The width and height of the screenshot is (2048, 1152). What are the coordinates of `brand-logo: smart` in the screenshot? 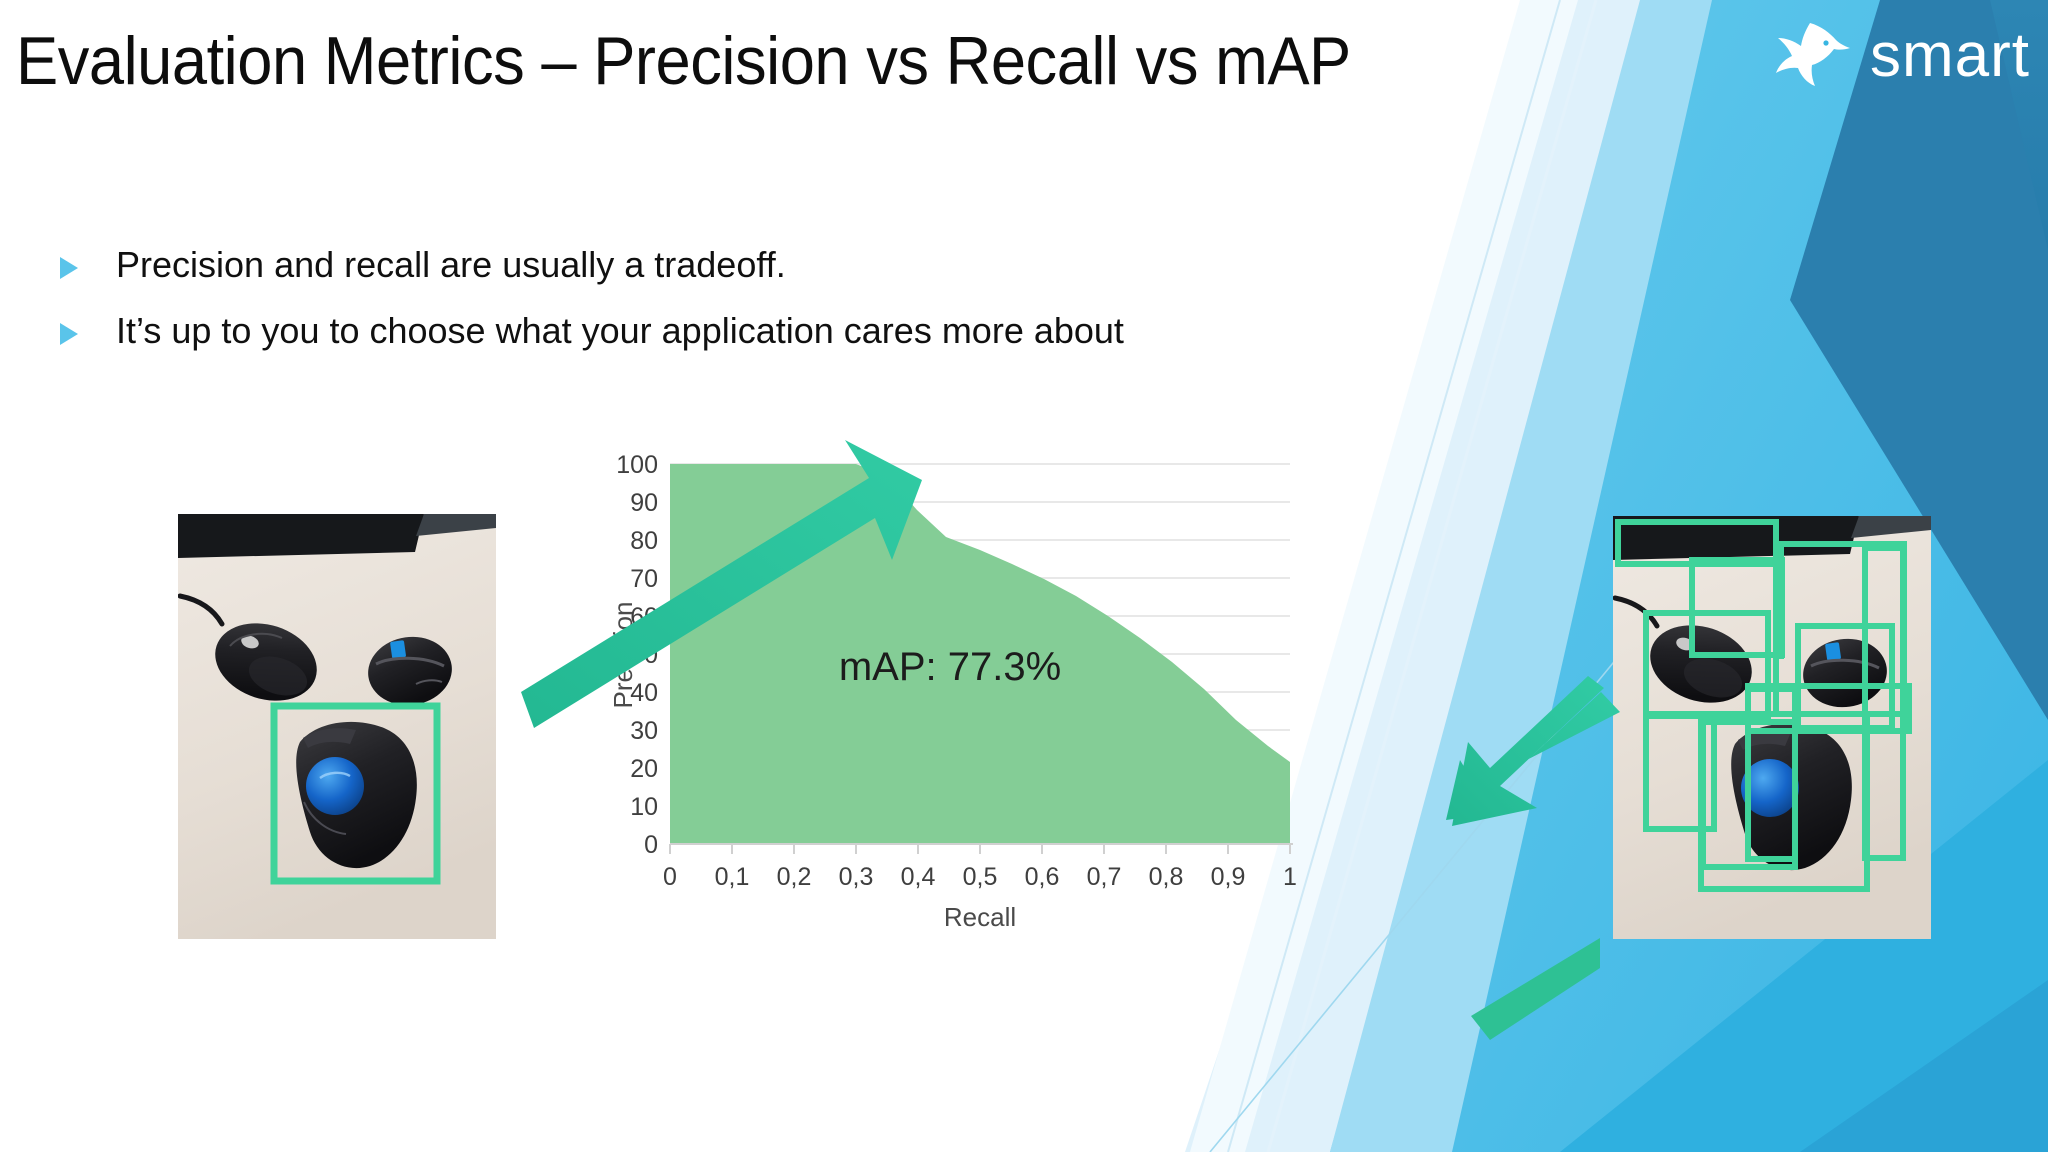 It's located at (1897, 56).